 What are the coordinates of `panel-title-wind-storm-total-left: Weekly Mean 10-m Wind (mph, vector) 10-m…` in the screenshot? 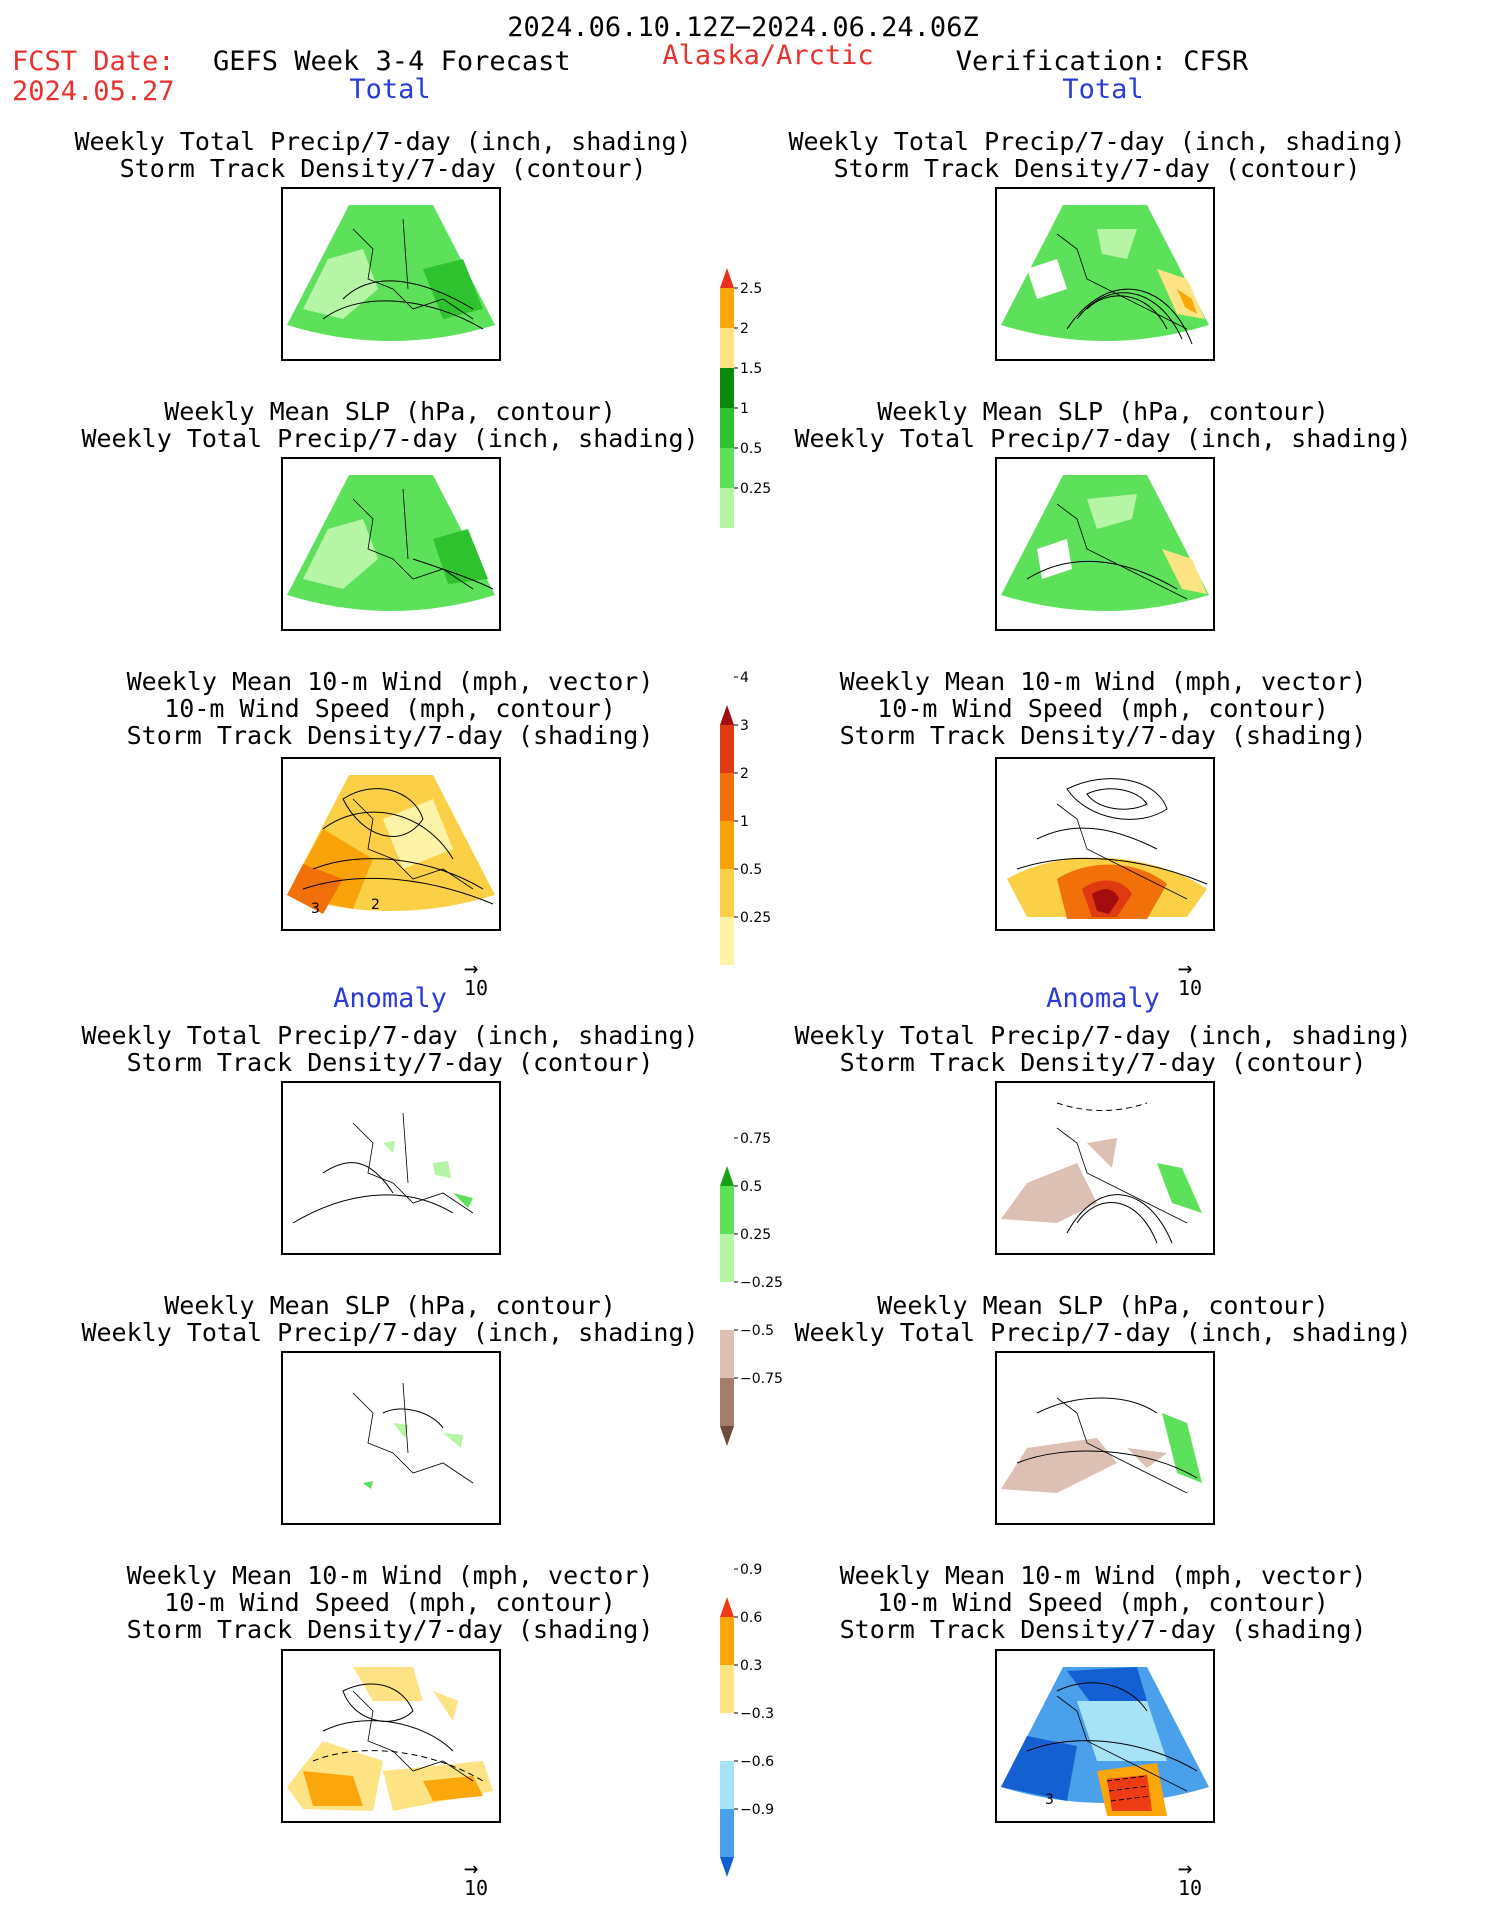 It's located at (390, 708).